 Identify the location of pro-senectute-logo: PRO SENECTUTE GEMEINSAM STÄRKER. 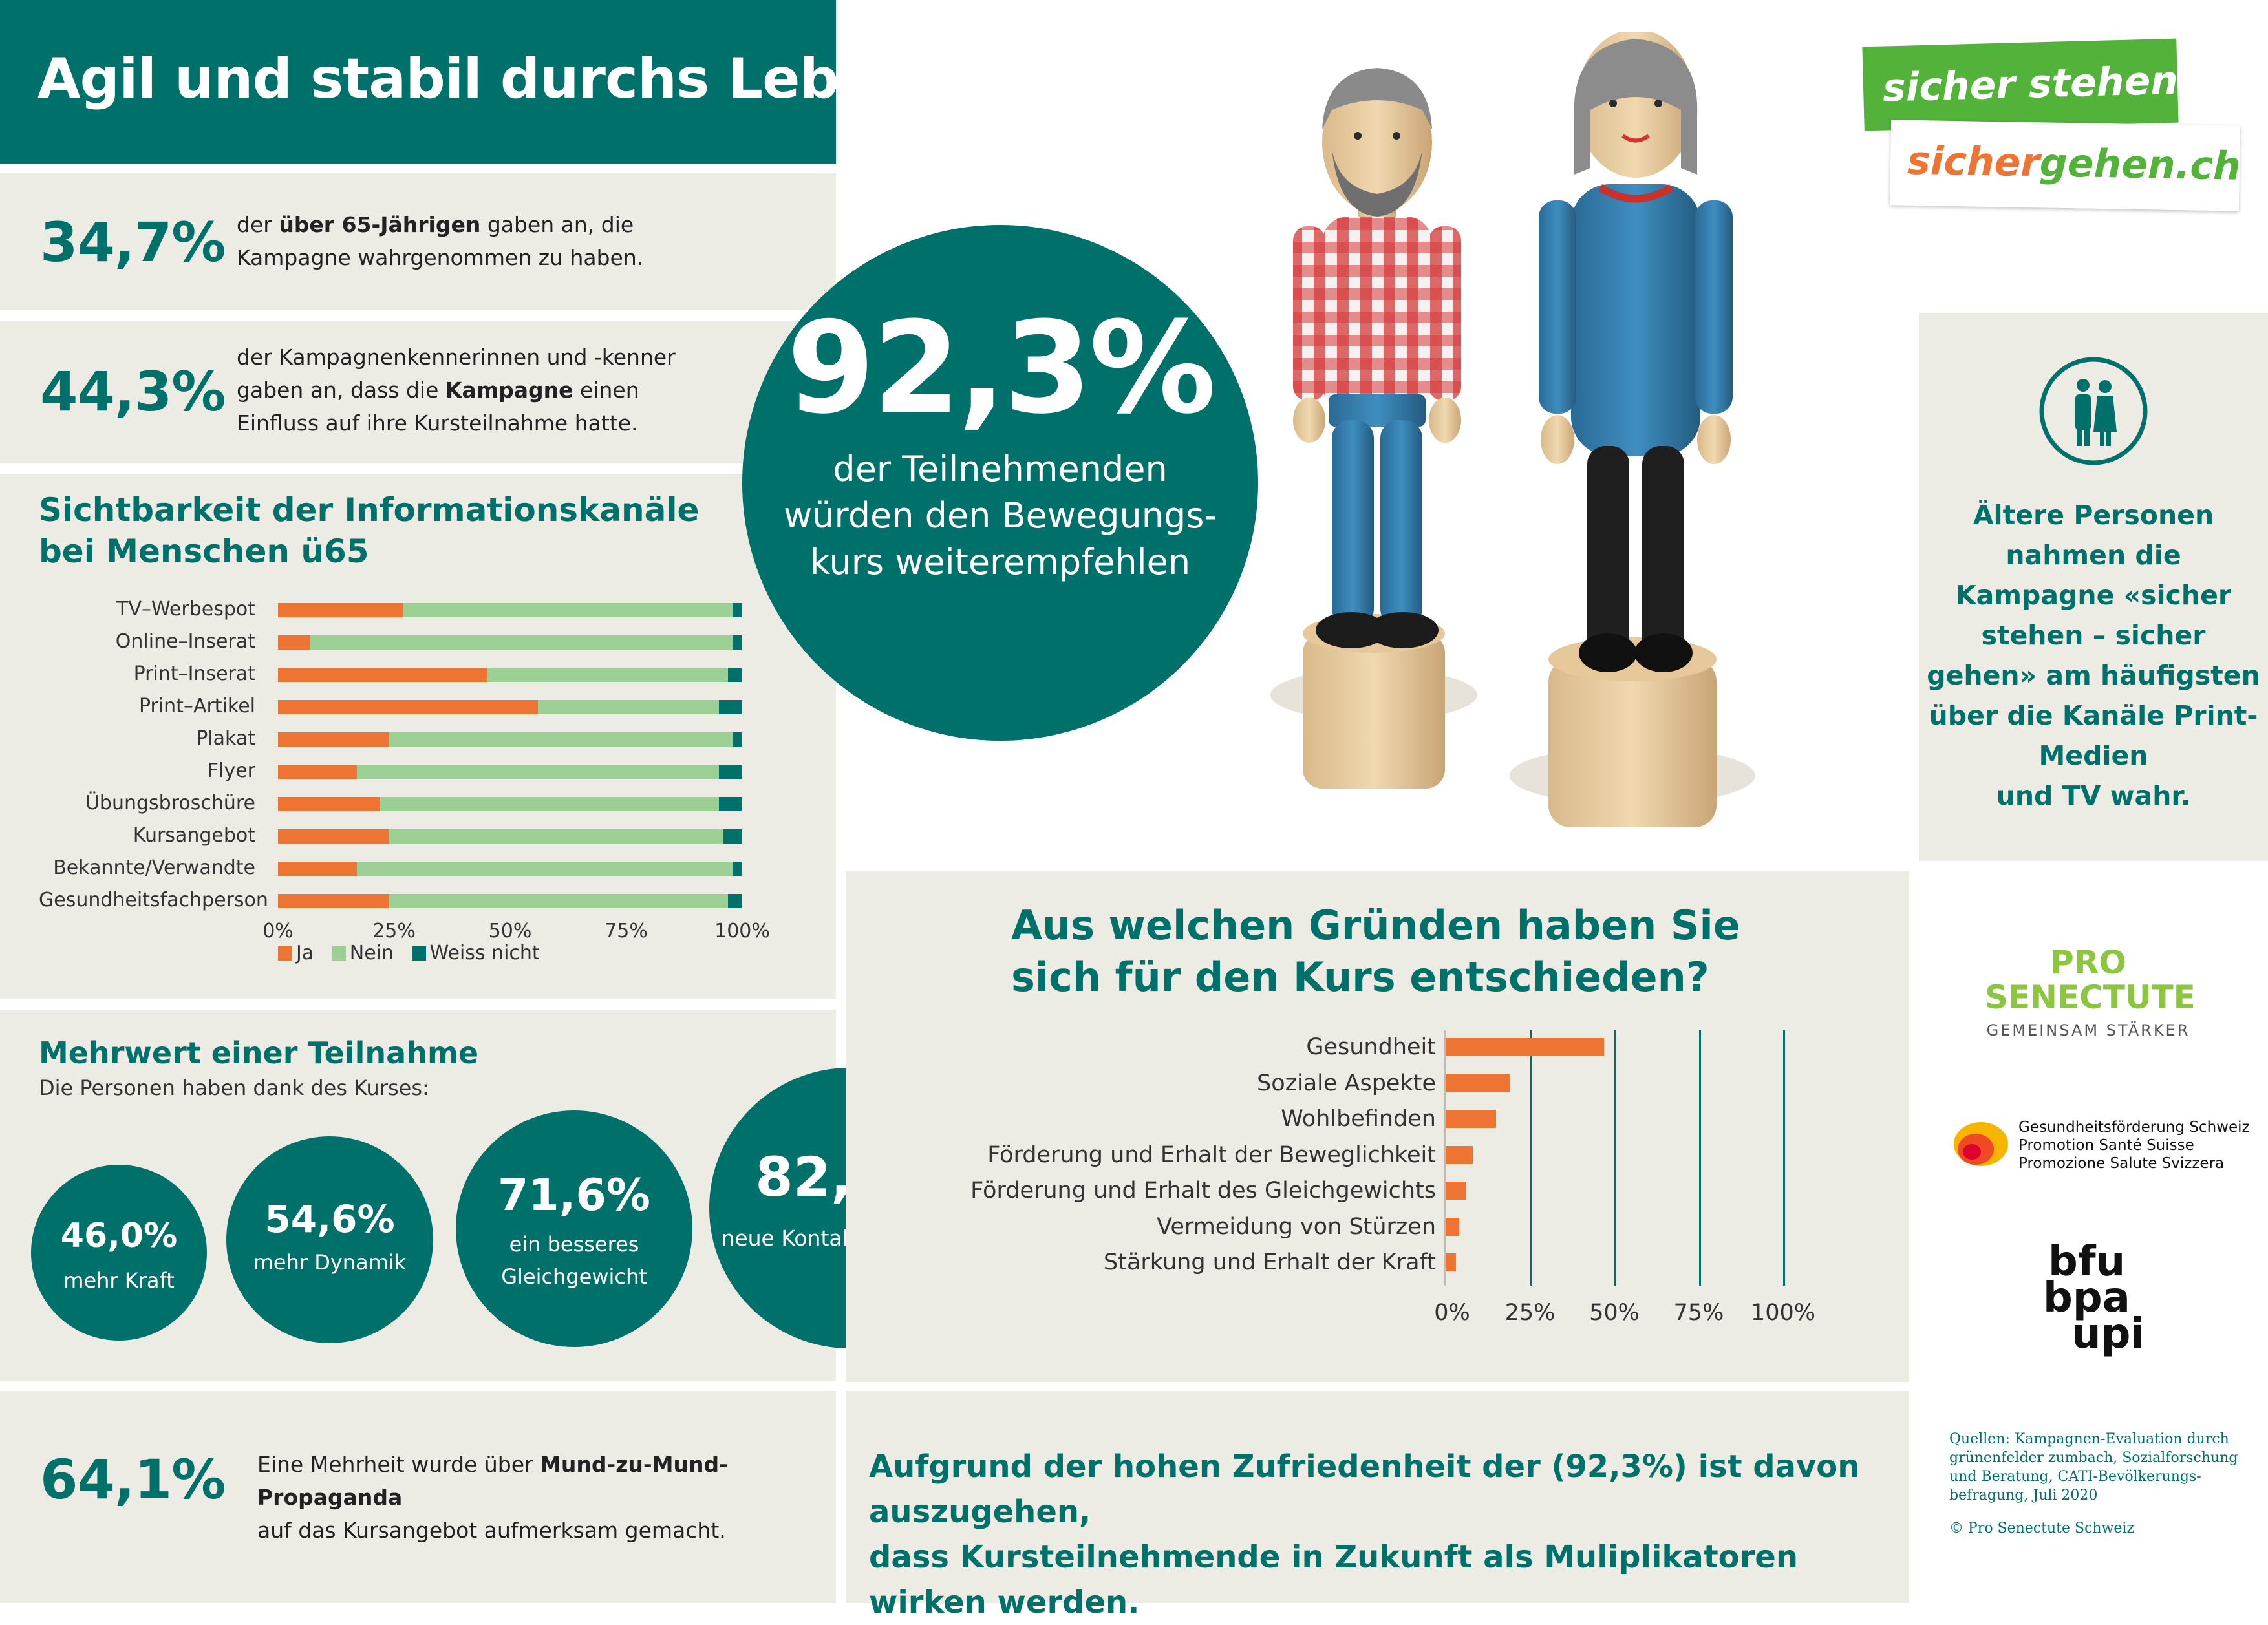
(2090, 991).